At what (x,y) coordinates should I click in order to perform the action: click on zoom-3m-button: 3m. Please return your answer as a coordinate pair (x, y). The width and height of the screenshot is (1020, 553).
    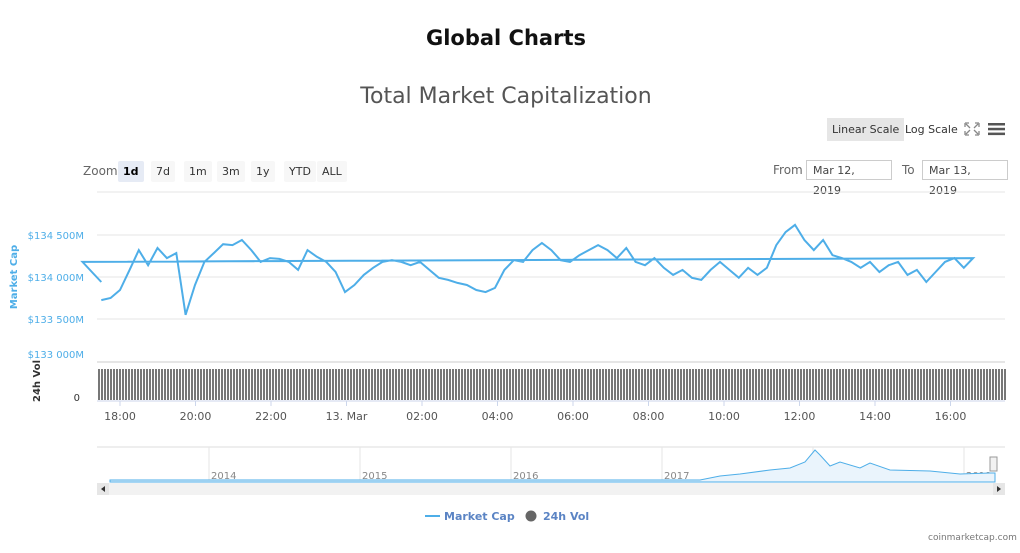
    Looking at the image, I should click on (231, 171).